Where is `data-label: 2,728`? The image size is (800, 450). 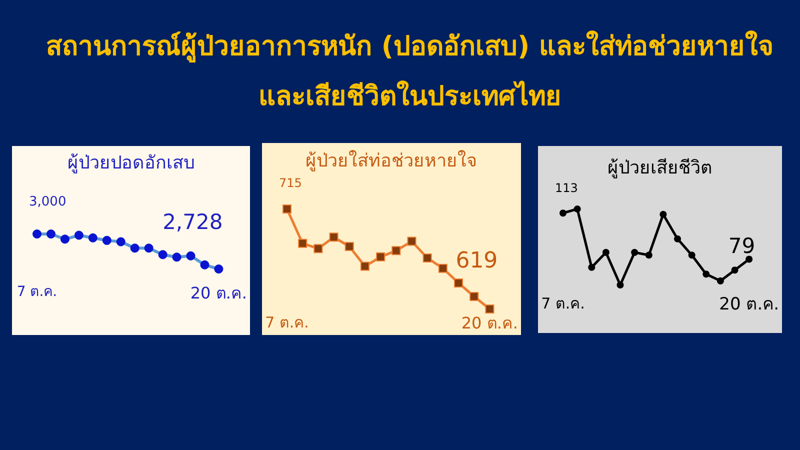
data-label: 2,728 is located at coordinates (192, 222).